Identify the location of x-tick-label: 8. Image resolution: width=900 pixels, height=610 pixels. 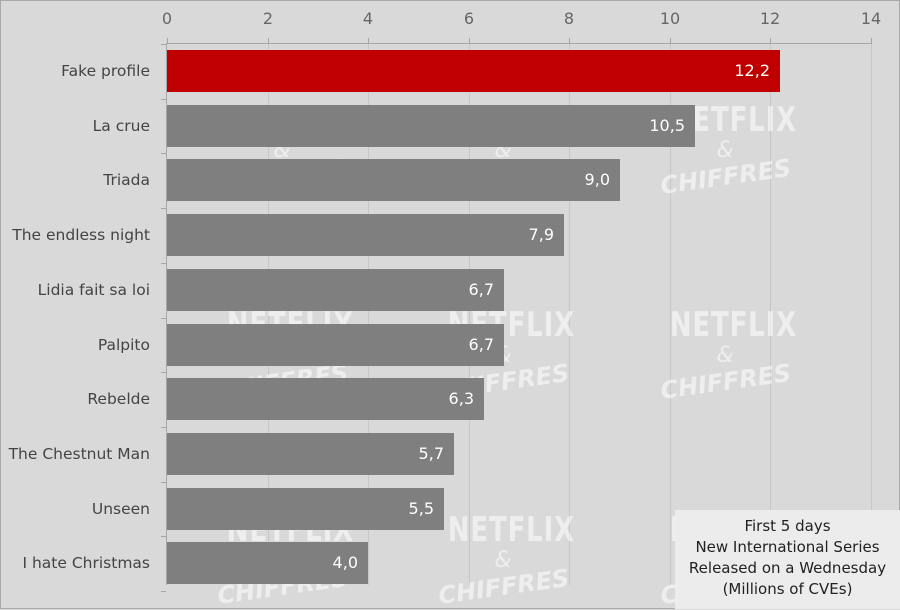
(569, 18).